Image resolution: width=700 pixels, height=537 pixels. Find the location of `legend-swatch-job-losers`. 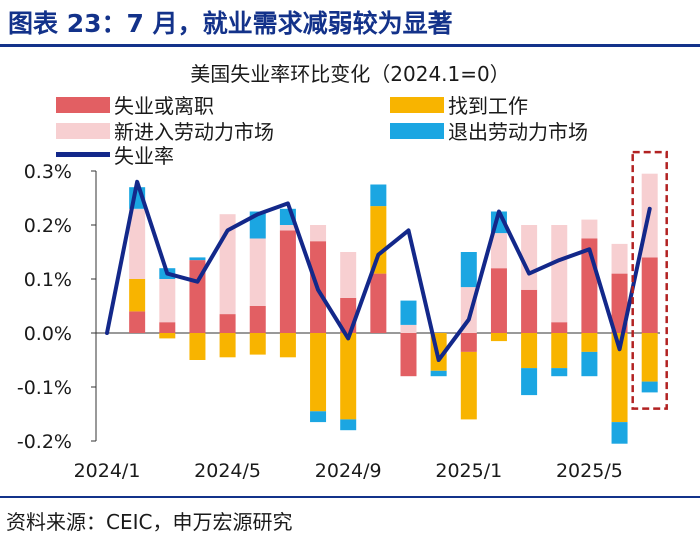

legend-swatch-job-losers is located at coordinates (83, 104).